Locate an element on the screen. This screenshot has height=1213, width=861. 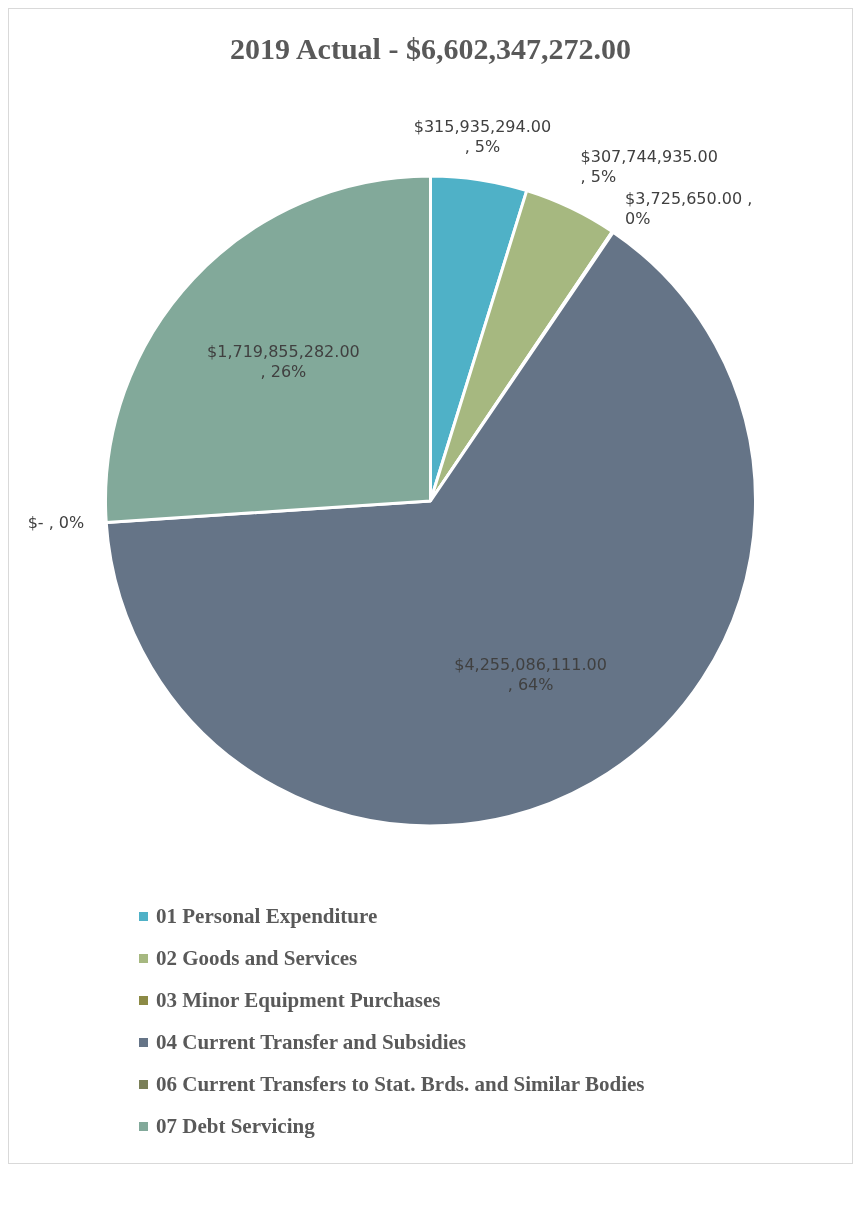
data-label: $4,255,086,111.00 , 64% is located at coordinates (530, 675).